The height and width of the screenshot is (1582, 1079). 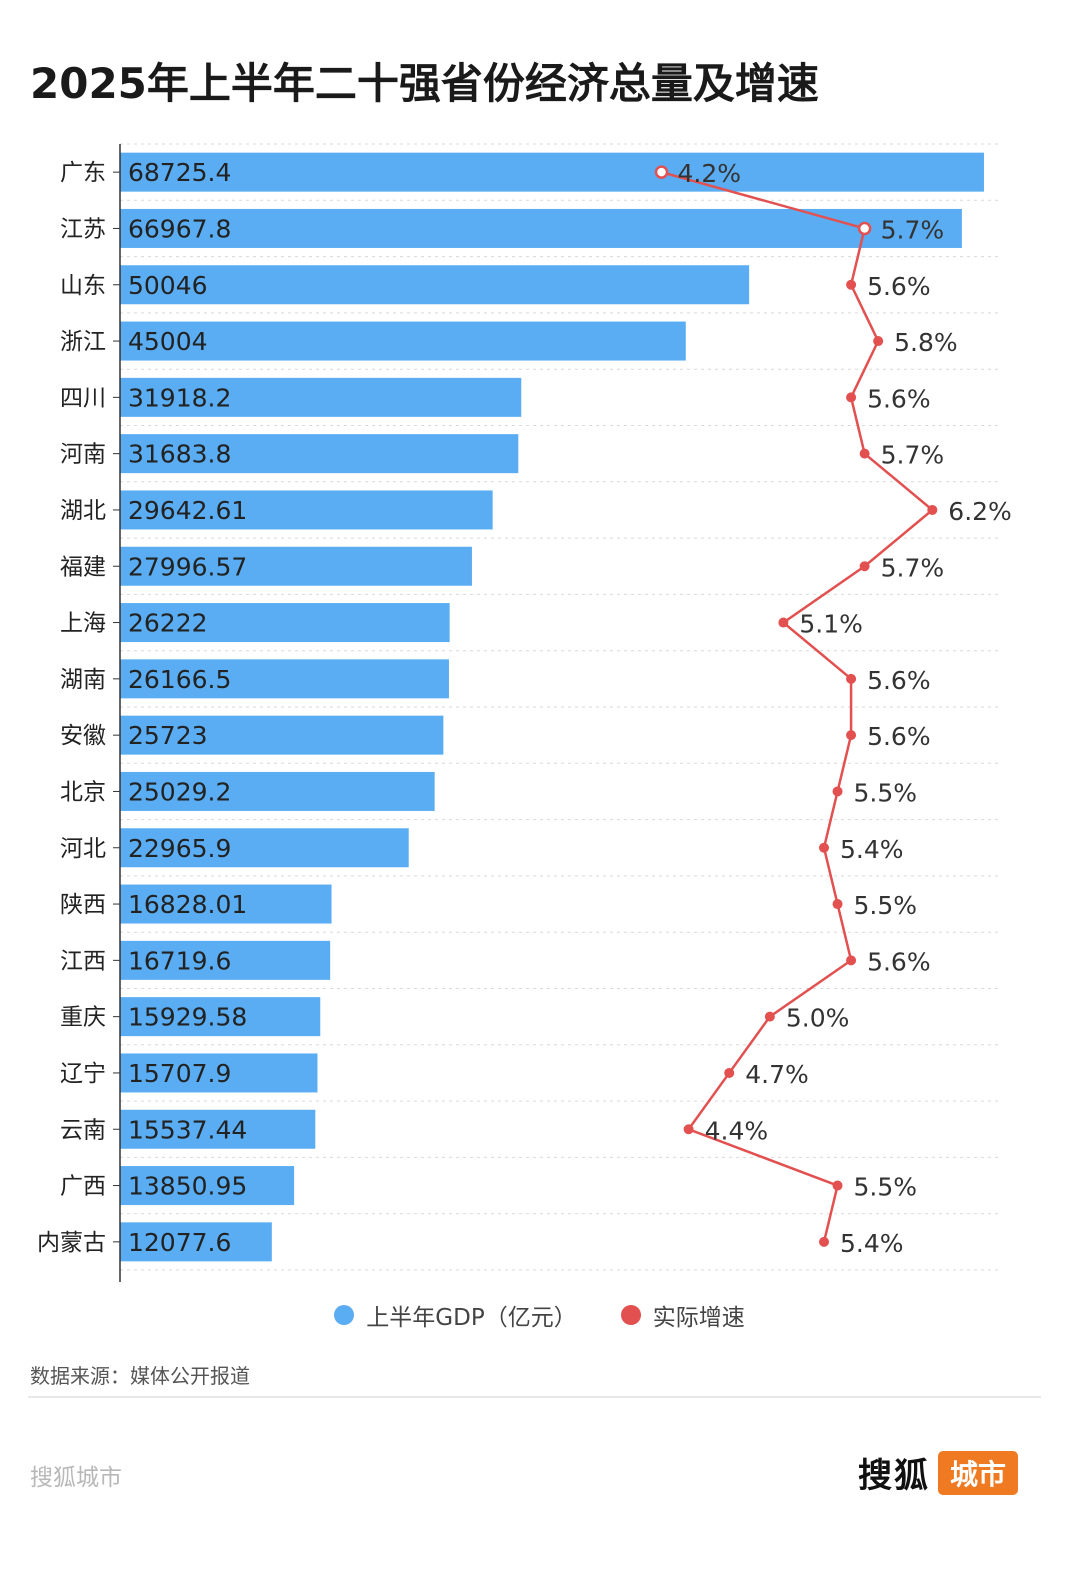 I want to click on legend-label-growth: 实际增速, so click(x=698, y=1318).